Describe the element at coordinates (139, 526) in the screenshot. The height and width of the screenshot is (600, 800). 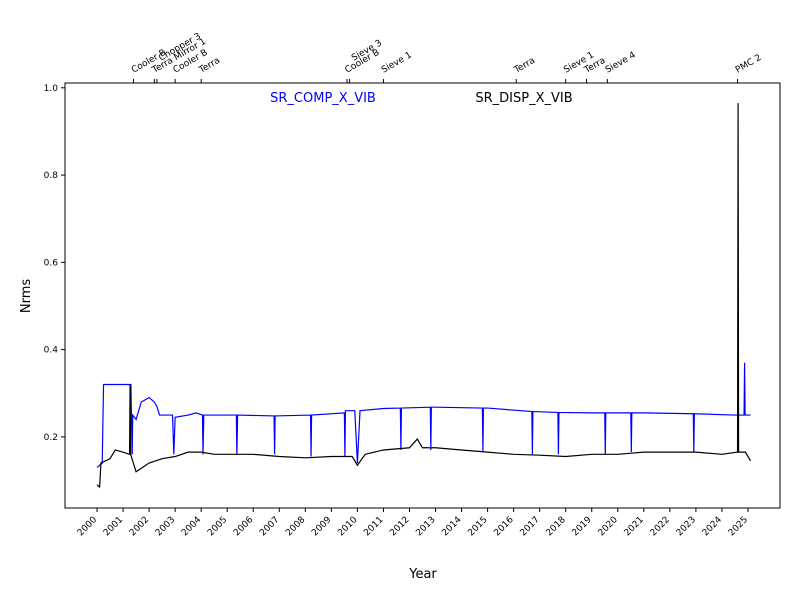
I see `x-tick-label: 2002` at that location.